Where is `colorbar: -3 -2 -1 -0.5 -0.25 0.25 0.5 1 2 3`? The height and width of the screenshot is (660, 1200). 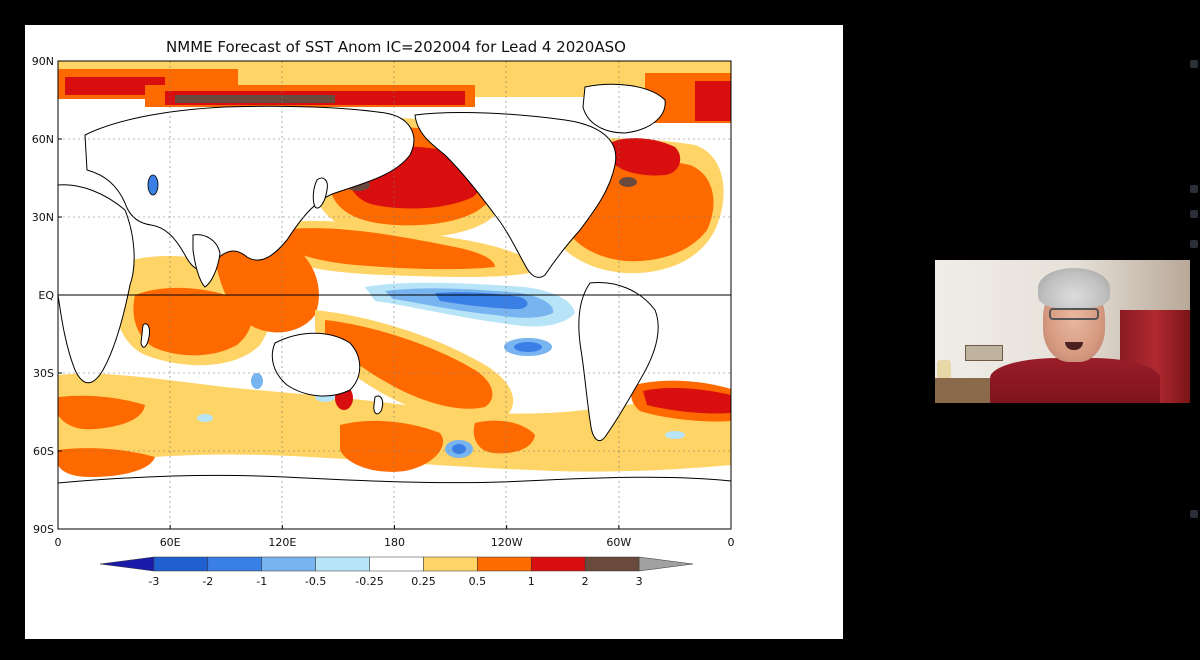
colorbar: -3 -2 -1 -0.5 -0.25 0.25 0.5 1 2 3 is located at coordinates (396, 572).